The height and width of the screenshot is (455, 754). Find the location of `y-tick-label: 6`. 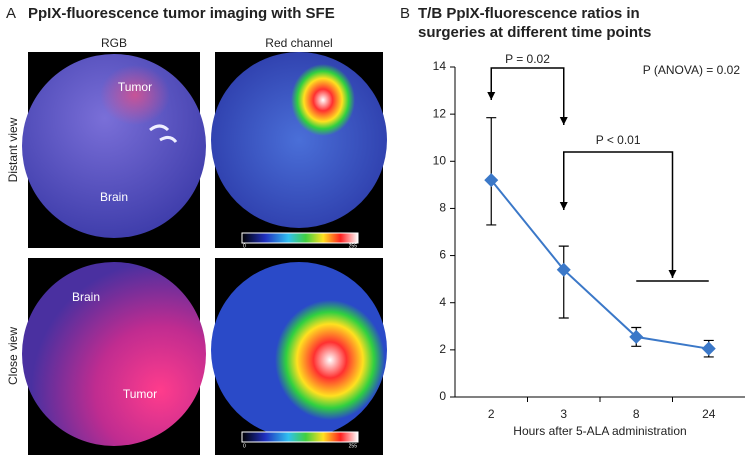

y-tick-label: 6 is located at coordinates (442, 255).